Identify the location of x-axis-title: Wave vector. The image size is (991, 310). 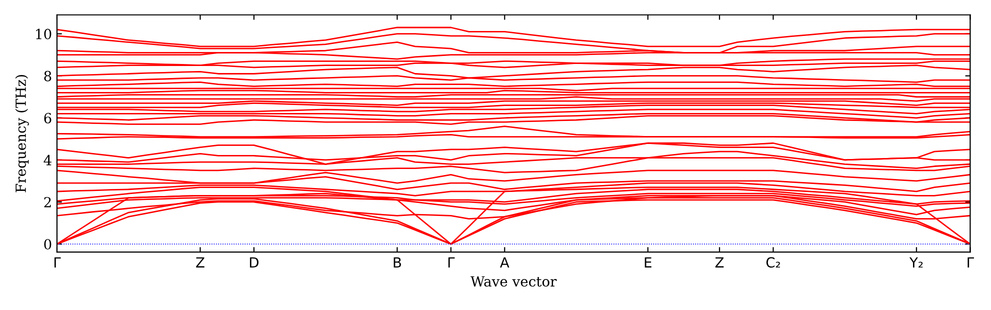
(513, 281).